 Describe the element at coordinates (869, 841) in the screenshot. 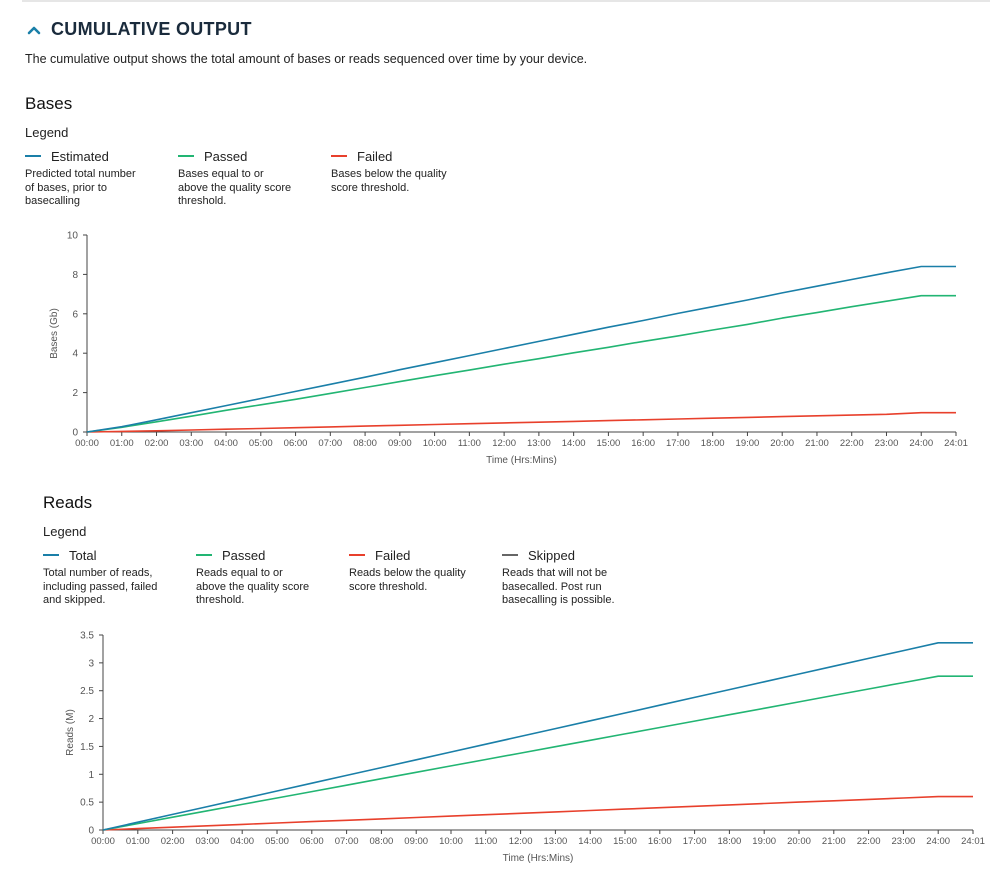

I see `x-tick-label: 22:00` at that location.